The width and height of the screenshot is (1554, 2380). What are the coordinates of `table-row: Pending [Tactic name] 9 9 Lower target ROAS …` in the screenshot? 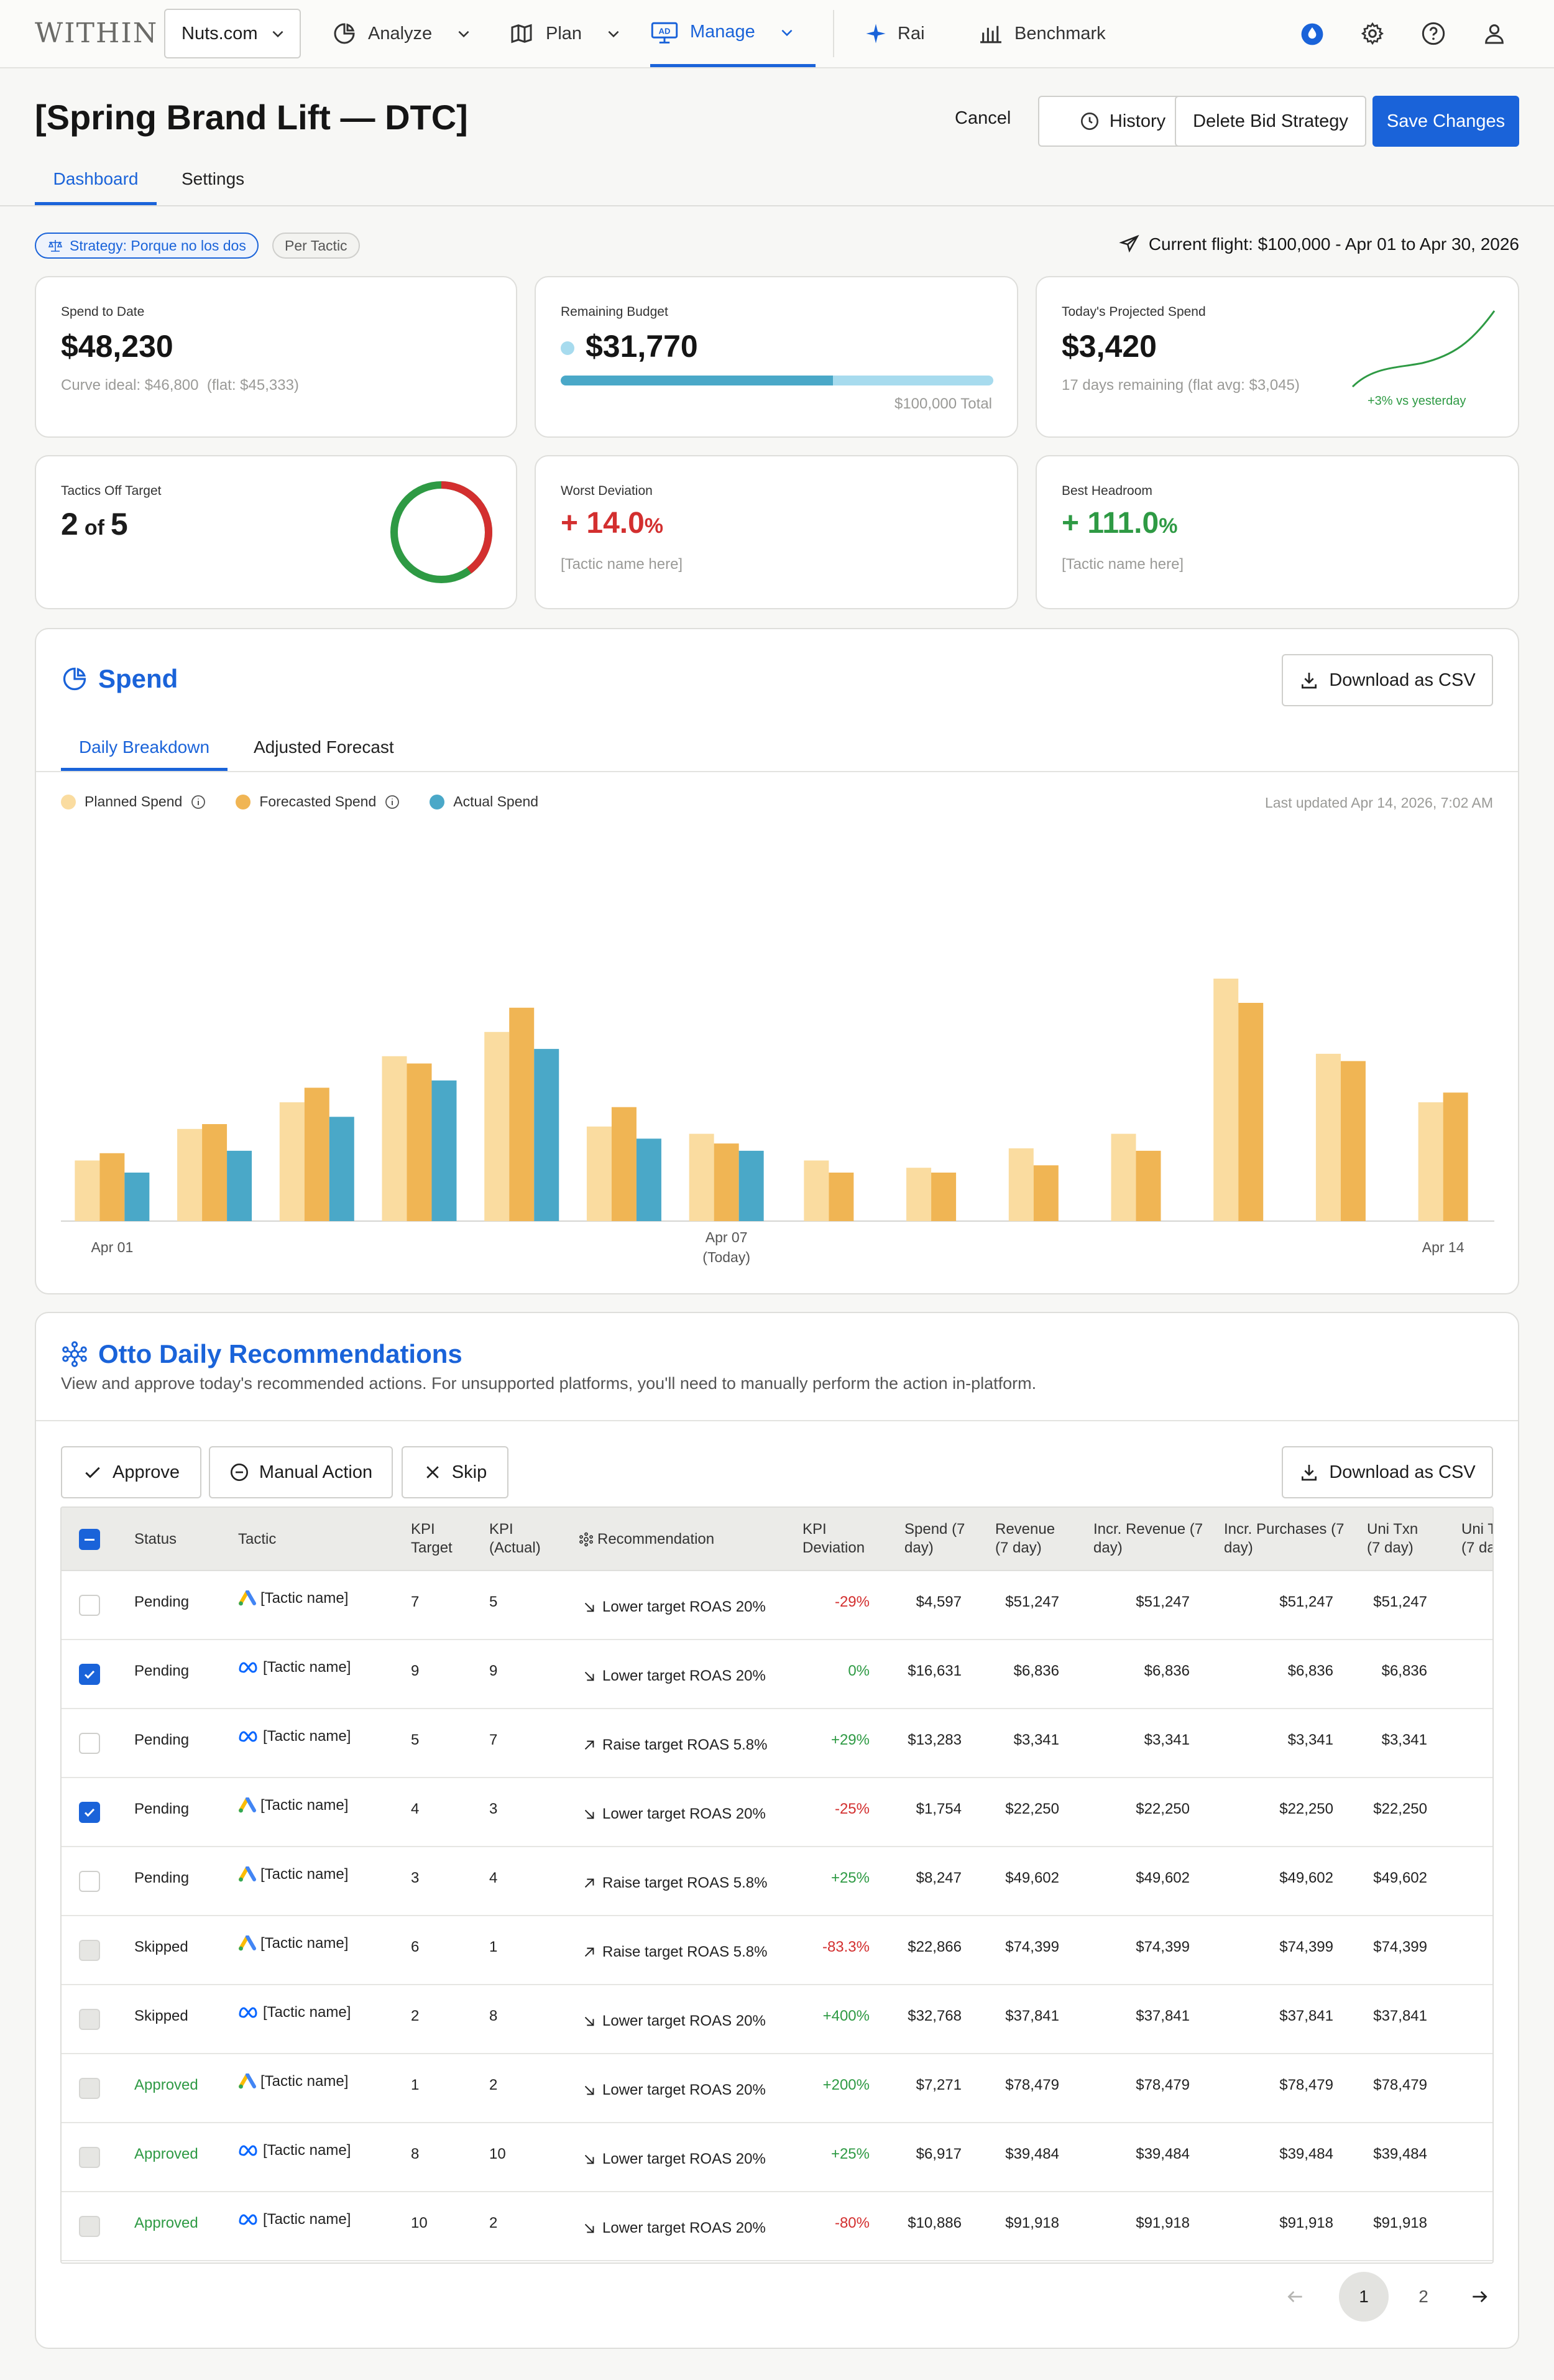 It's located at (777, 1674).